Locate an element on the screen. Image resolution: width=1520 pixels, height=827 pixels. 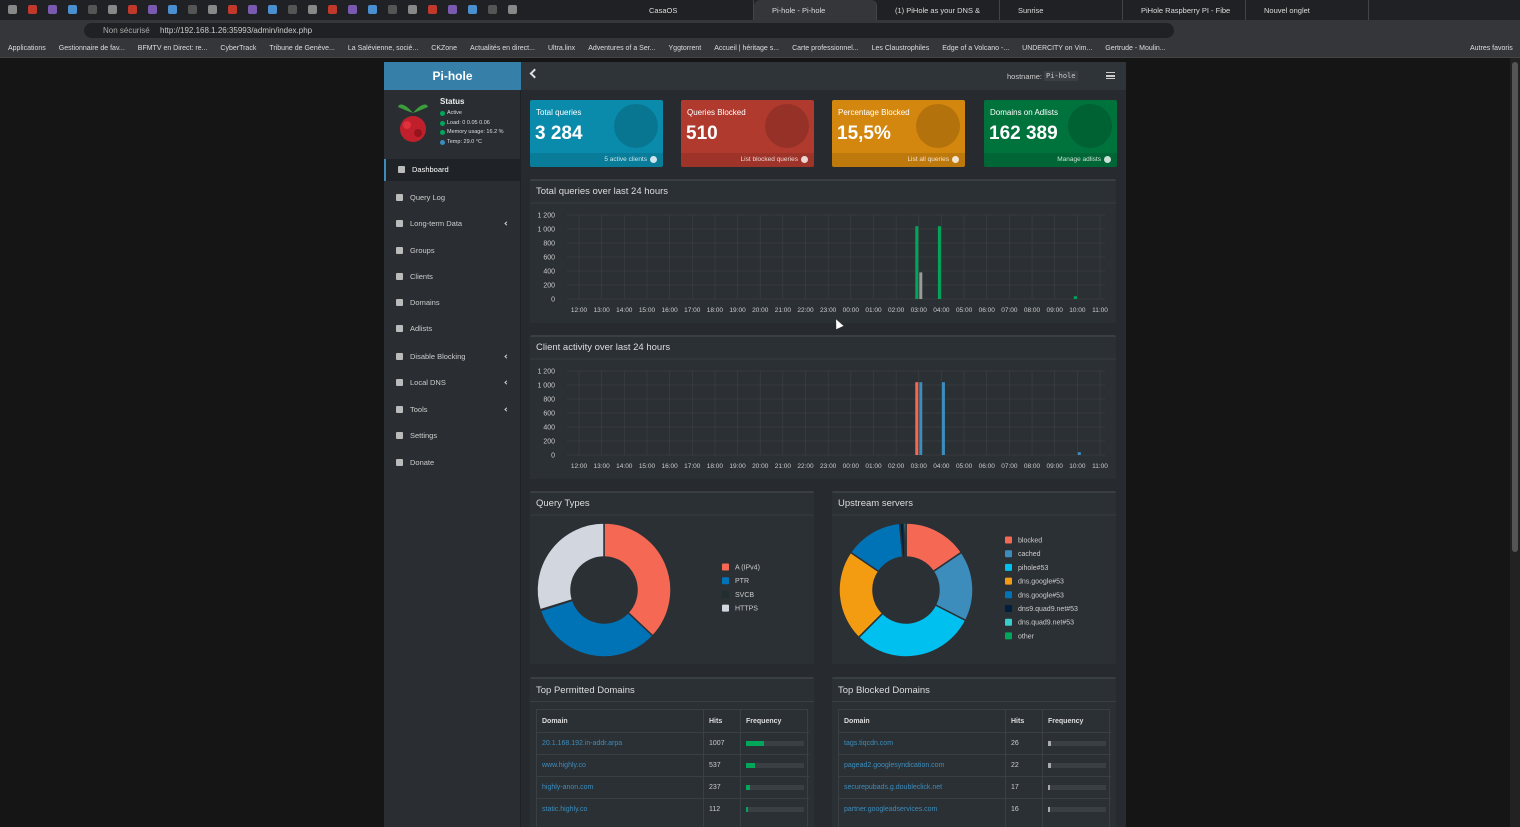
domain-link: securepubads.g.doubleclick.net is located at coordinates (893, 787).